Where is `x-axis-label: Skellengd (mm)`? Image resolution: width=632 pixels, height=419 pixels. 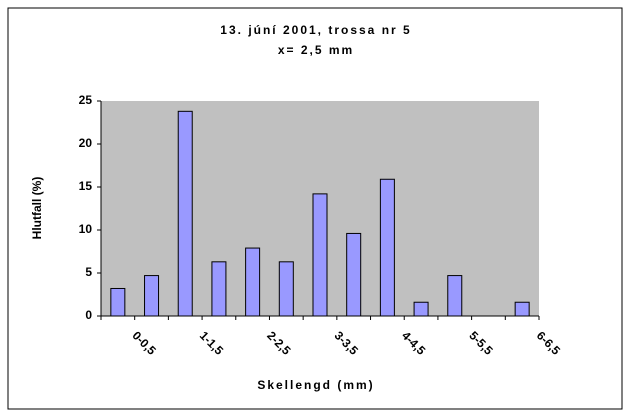
x-axis-label: Skellengd (mm) is located at coordinates (315, 385).